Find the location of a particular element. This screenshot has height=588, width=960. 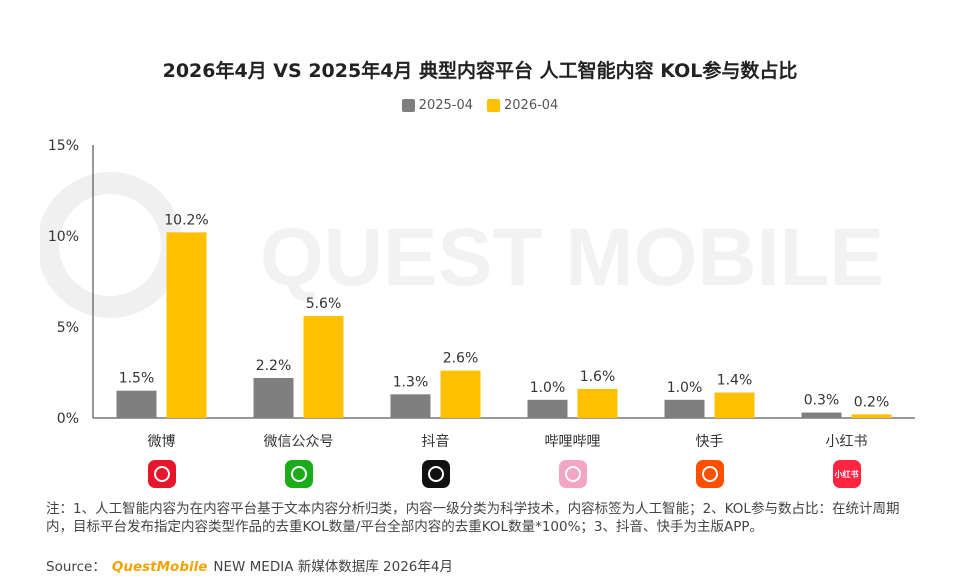

wechat-icon-glyph is located at coordinates (298, 474).